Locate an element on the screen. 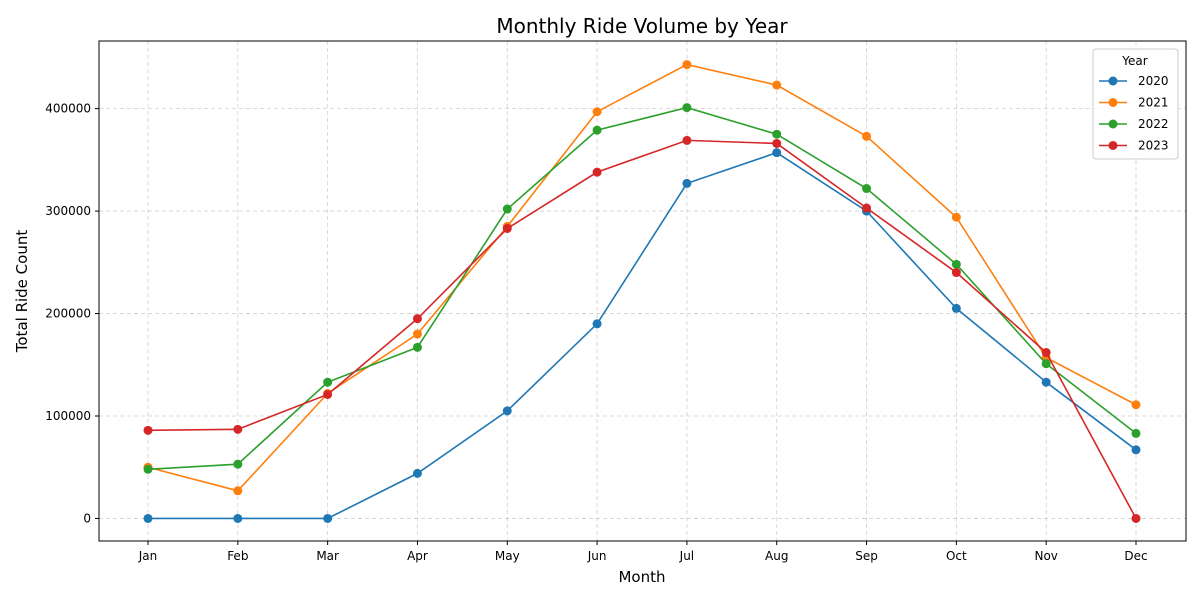  x-tick-label: May is located at coordinates (507, 556).